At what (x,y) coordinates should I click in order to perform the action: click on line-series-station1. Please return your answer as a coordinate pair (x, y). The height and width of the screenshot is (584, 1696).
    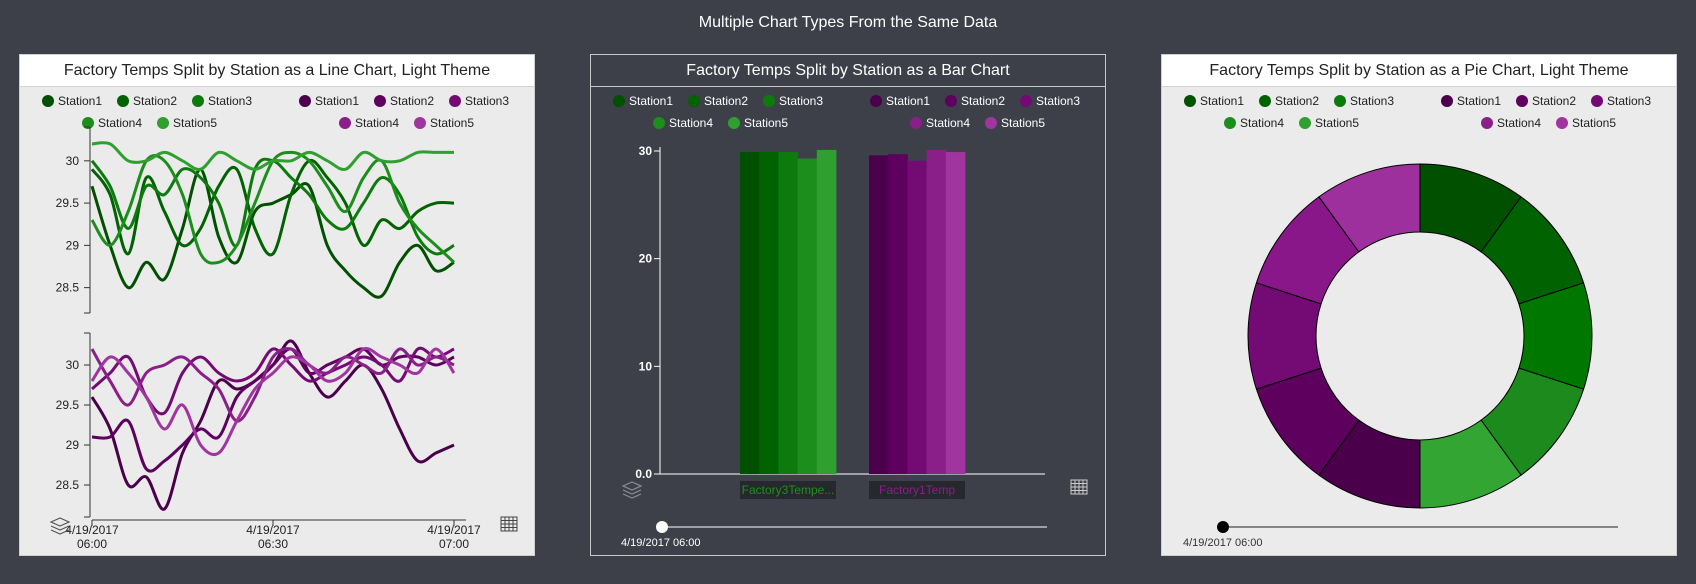
    Looking at the image, I should click on (272, 233).